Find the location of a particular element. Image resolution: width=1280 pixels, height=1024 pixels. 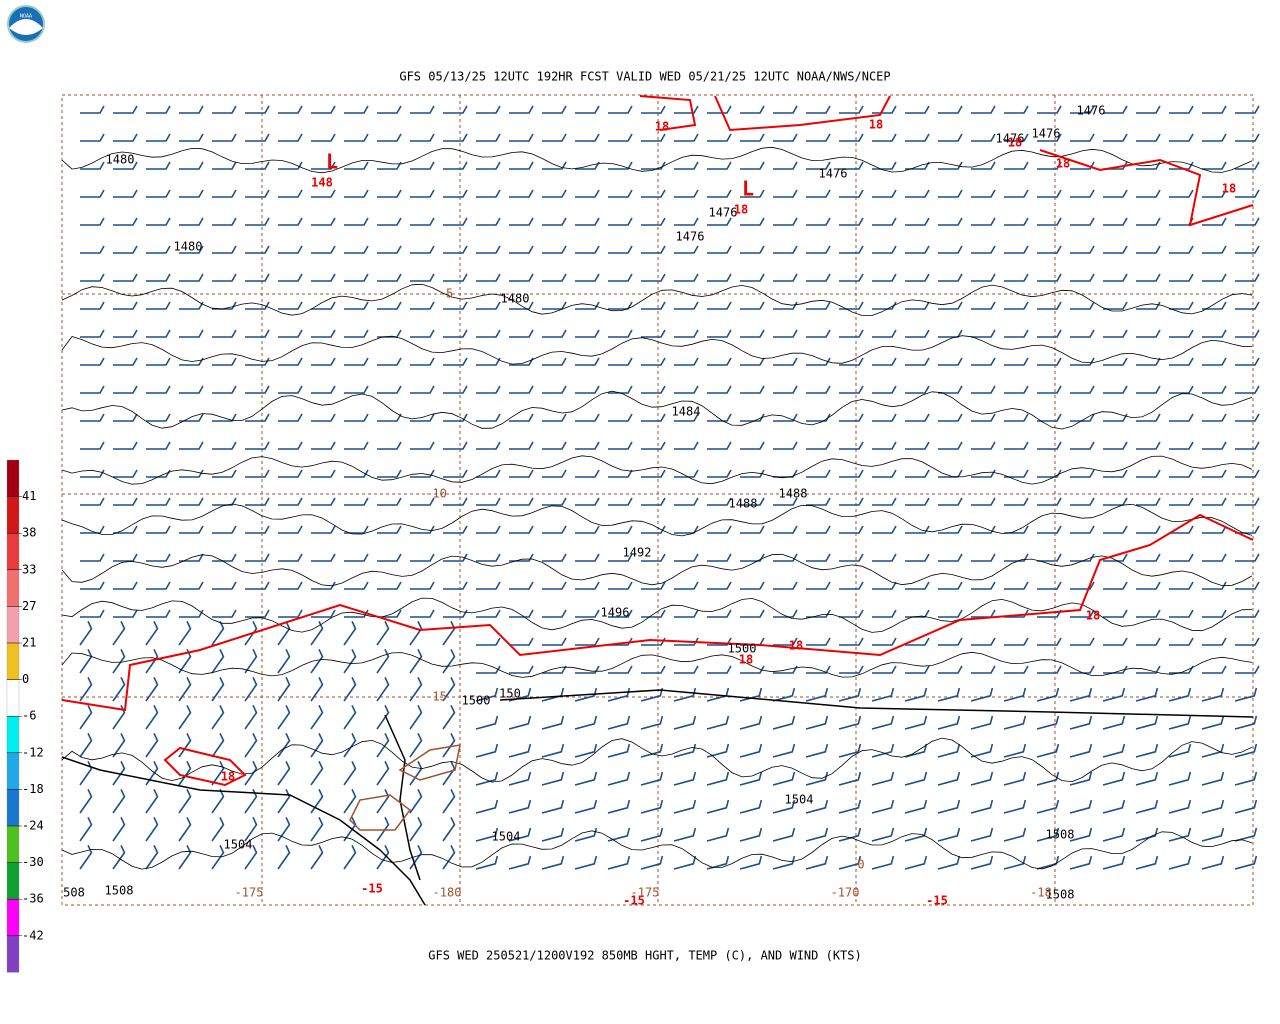

logo-text: NOAA is located at coordinates (26, 17).